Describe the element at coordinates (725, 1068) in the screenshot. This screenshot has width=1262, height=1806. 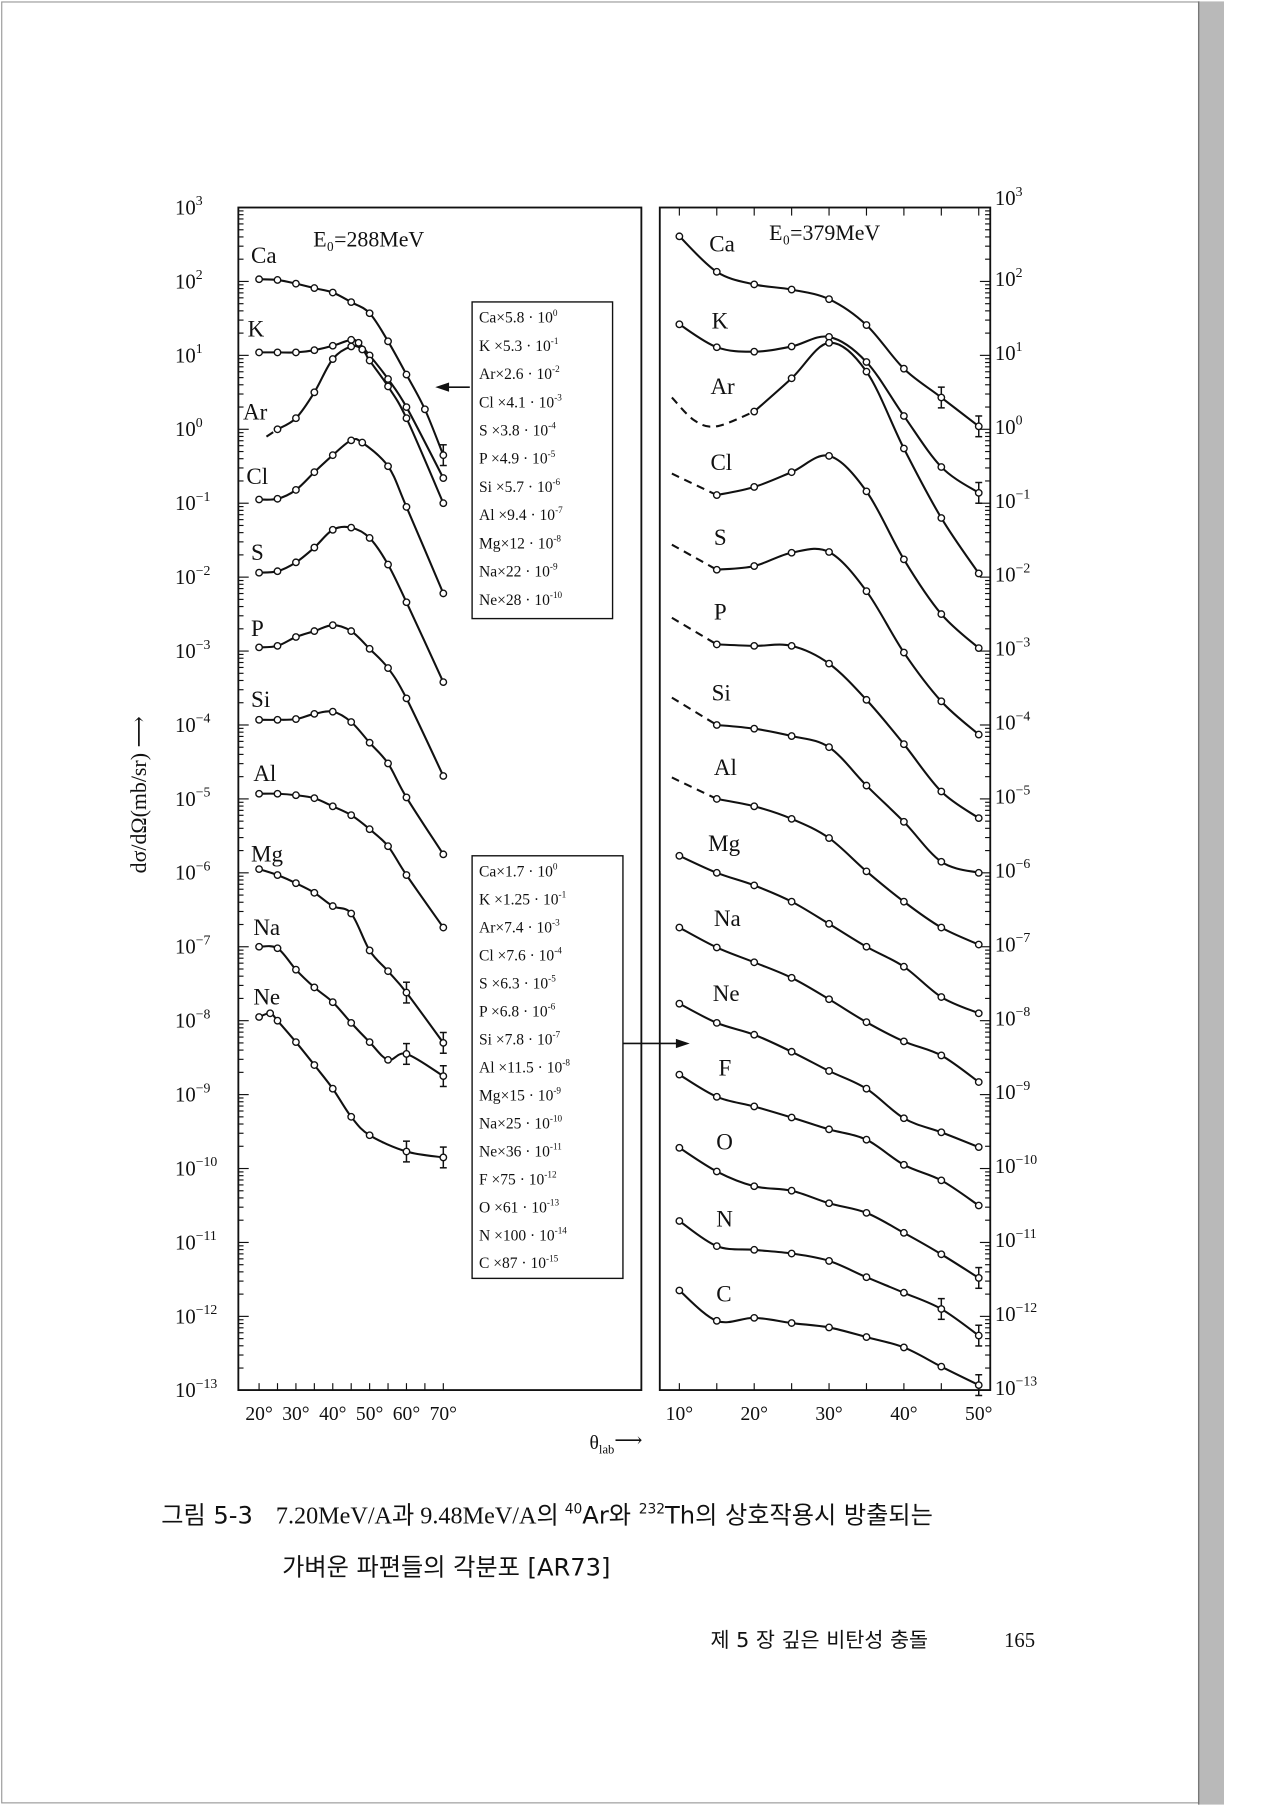
I see `series-label-f: F` at that location.